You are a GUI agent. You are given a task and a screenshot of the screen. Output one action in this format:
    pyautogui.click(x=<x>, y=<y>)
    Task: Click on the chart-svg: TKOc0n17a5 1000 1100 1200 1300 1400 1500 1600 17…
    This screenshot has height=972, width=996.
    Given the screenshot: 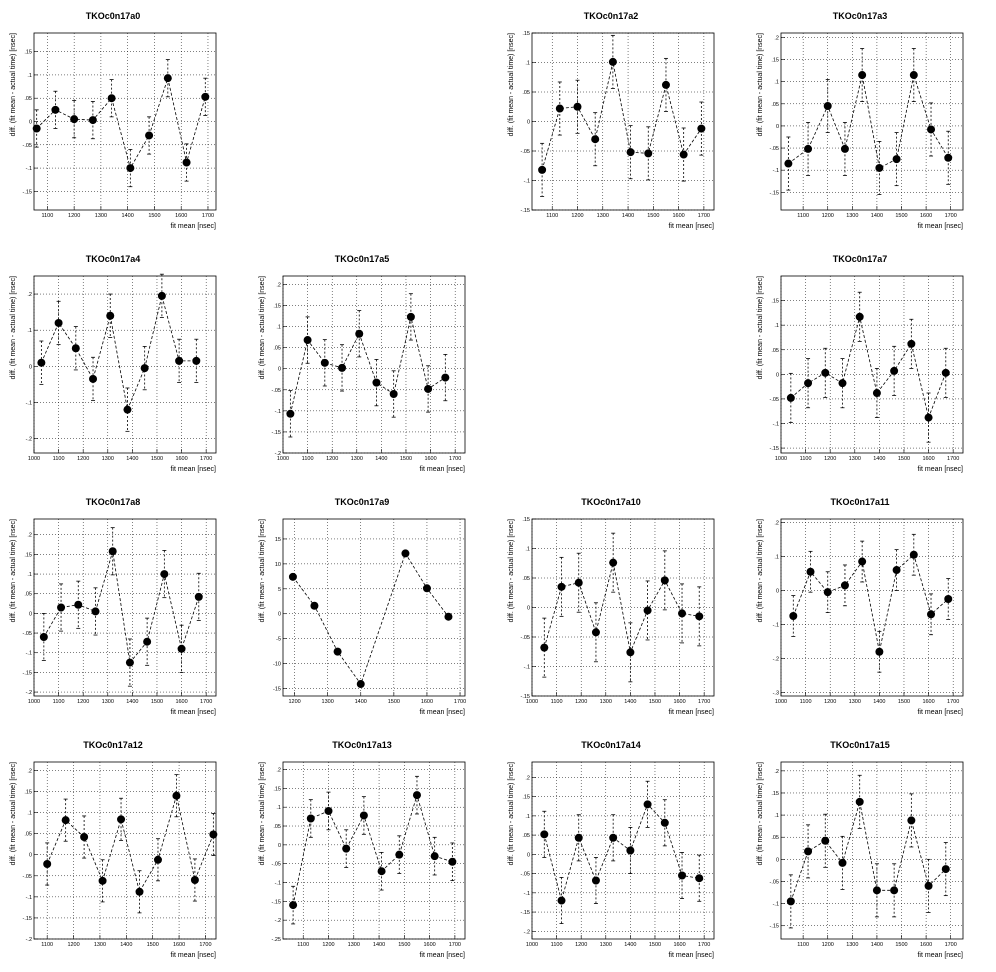 What is the action you would take?
    pyautogui.click(x=362, y=363)
    